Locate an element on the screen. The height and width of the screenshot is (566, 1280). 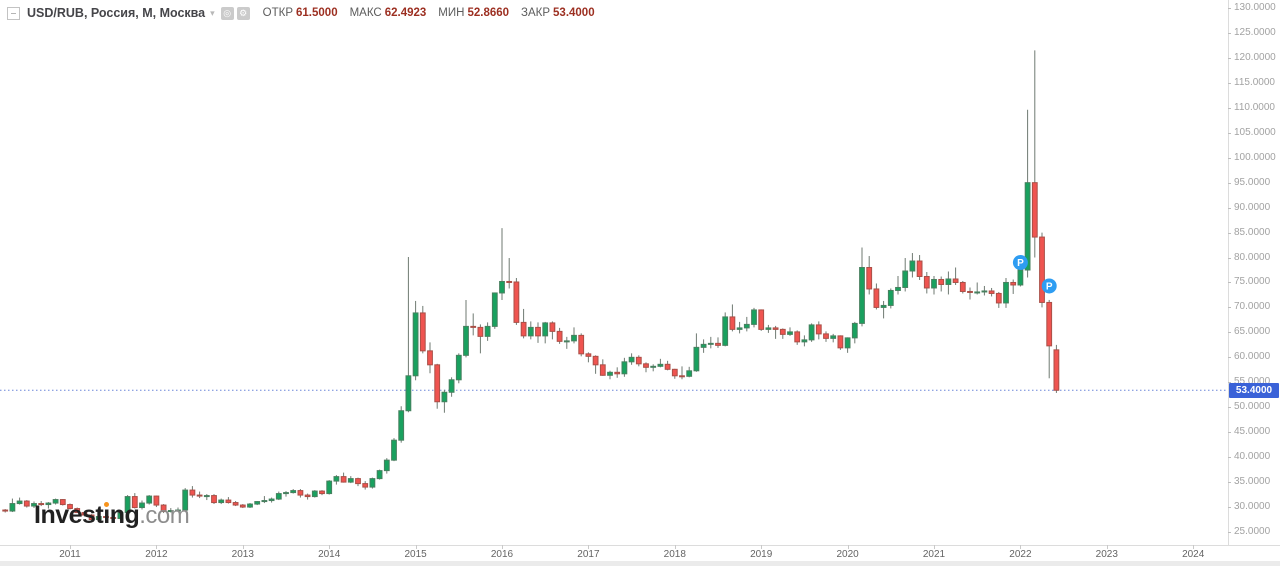
investing-logo: Investı ng.com is located at coordinates (112, 515).